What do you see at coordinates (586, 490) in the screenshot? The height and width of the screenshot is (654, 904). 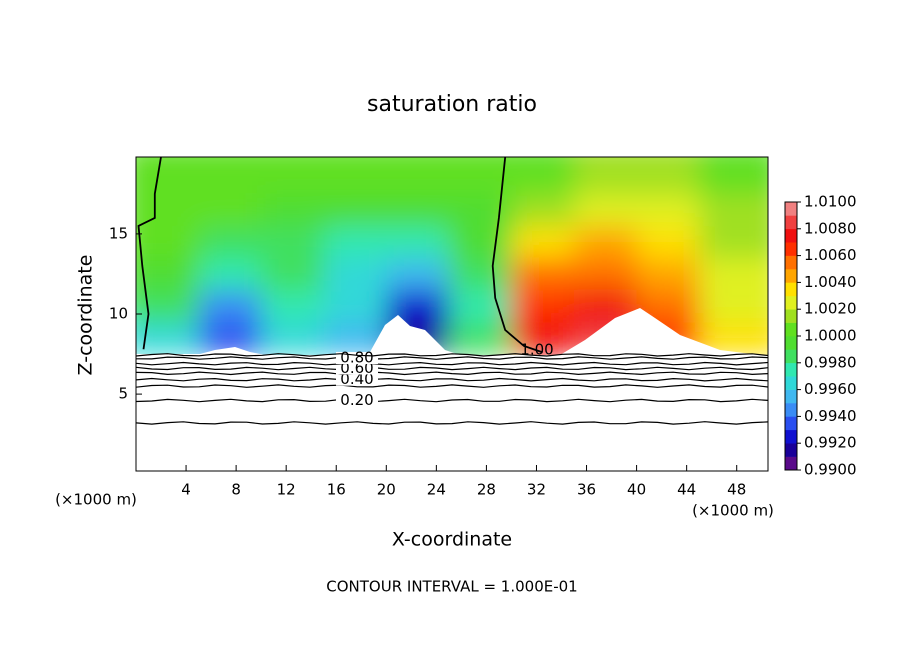 I see `x-tick-label: 36` at bounding box center [586, 490].